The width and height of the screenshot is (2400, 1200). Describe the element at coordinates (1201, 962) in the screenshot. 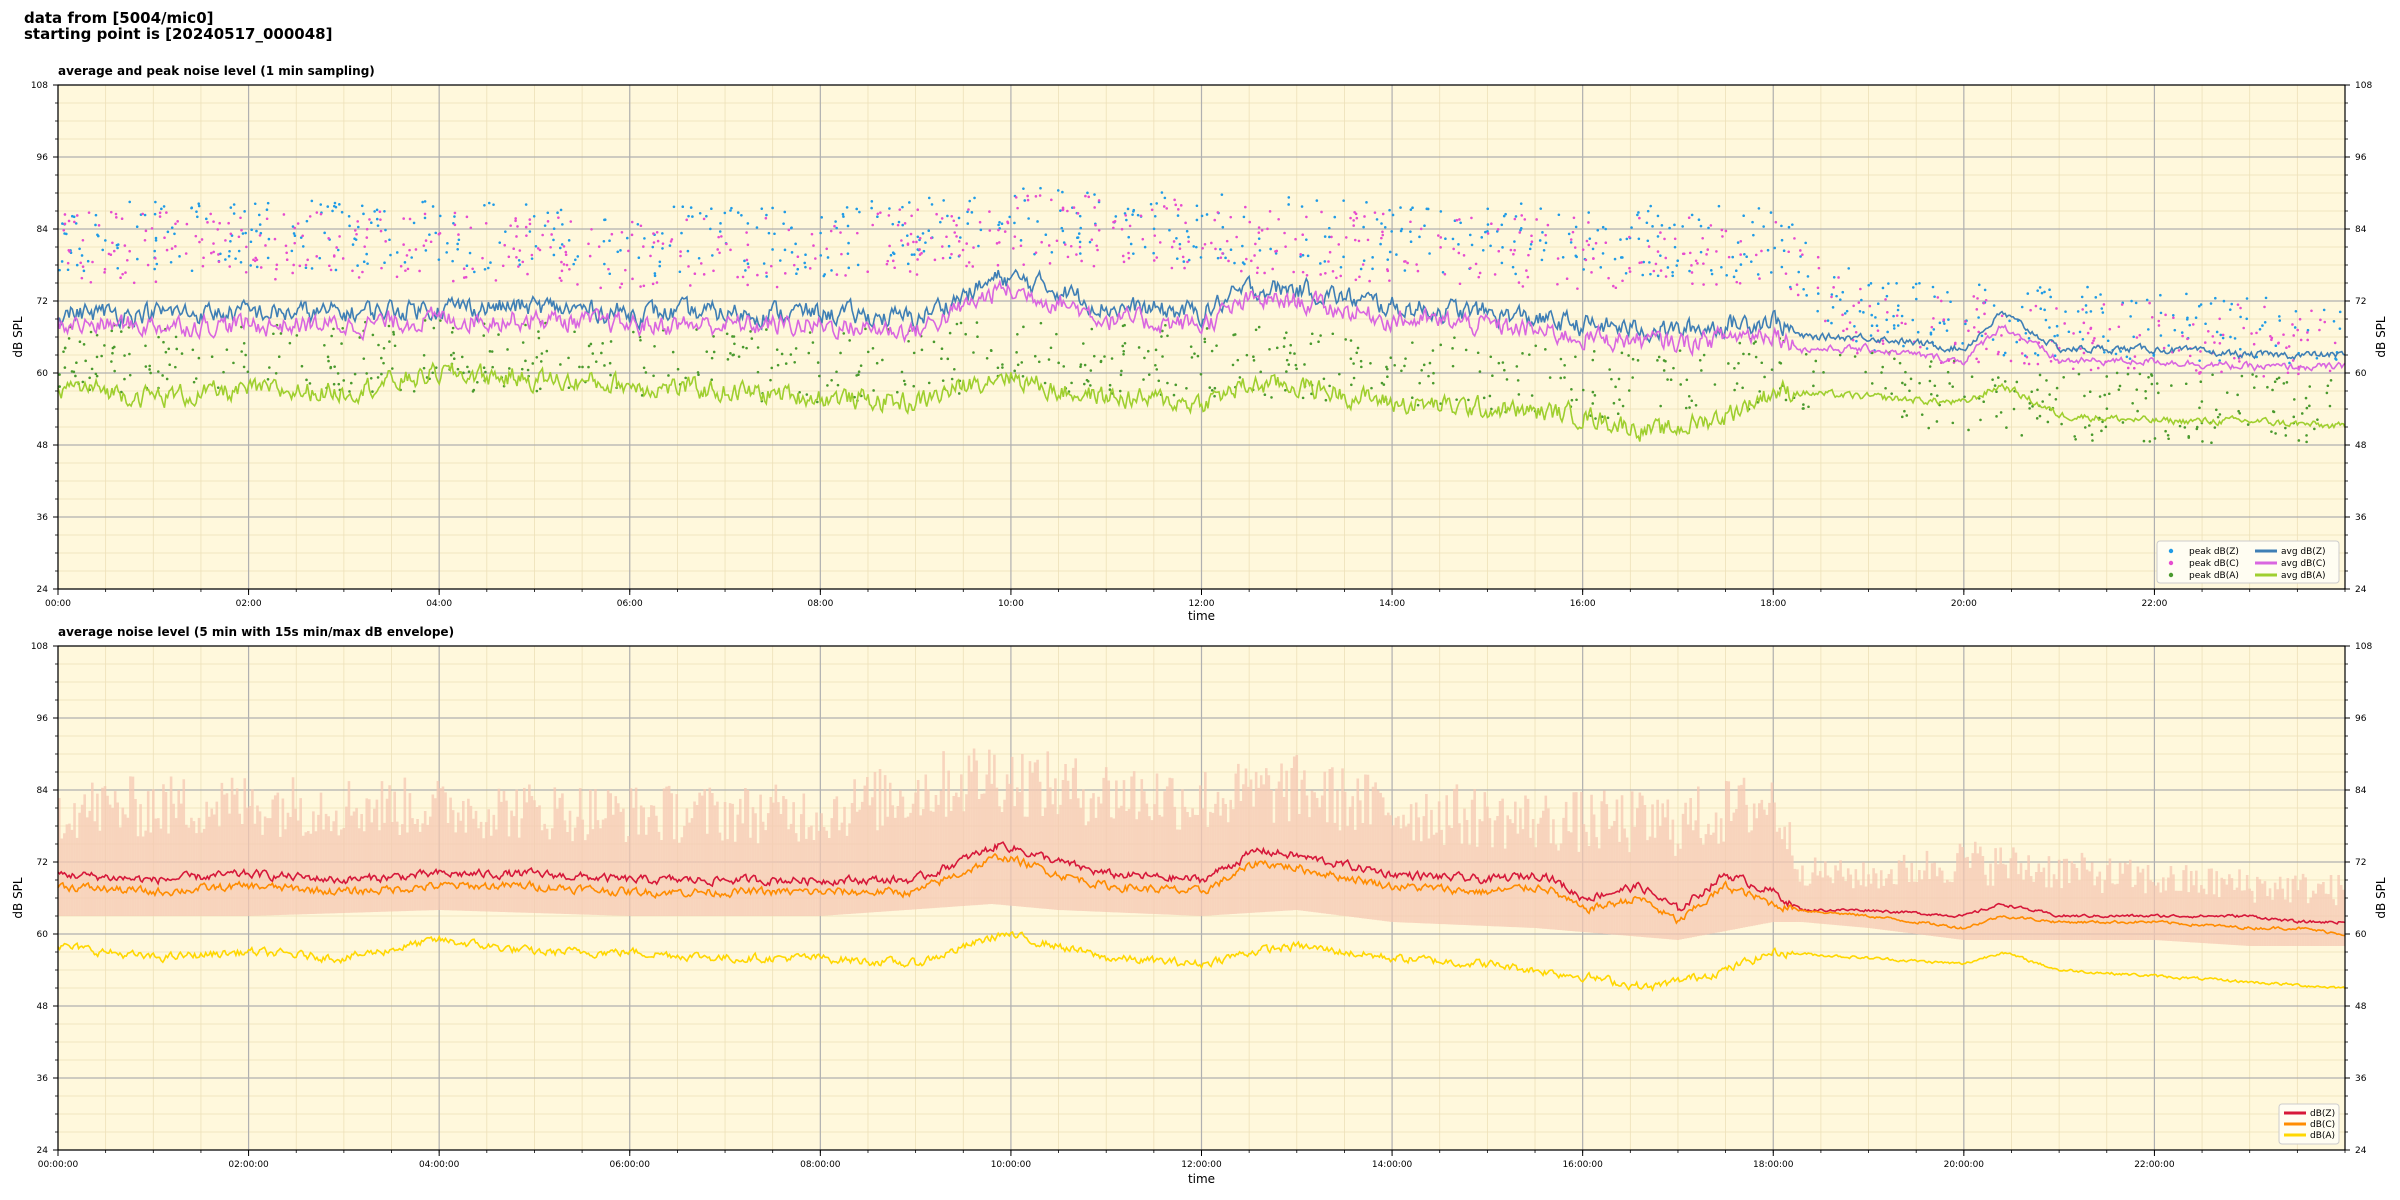

I see `series-db-a-` at that location.